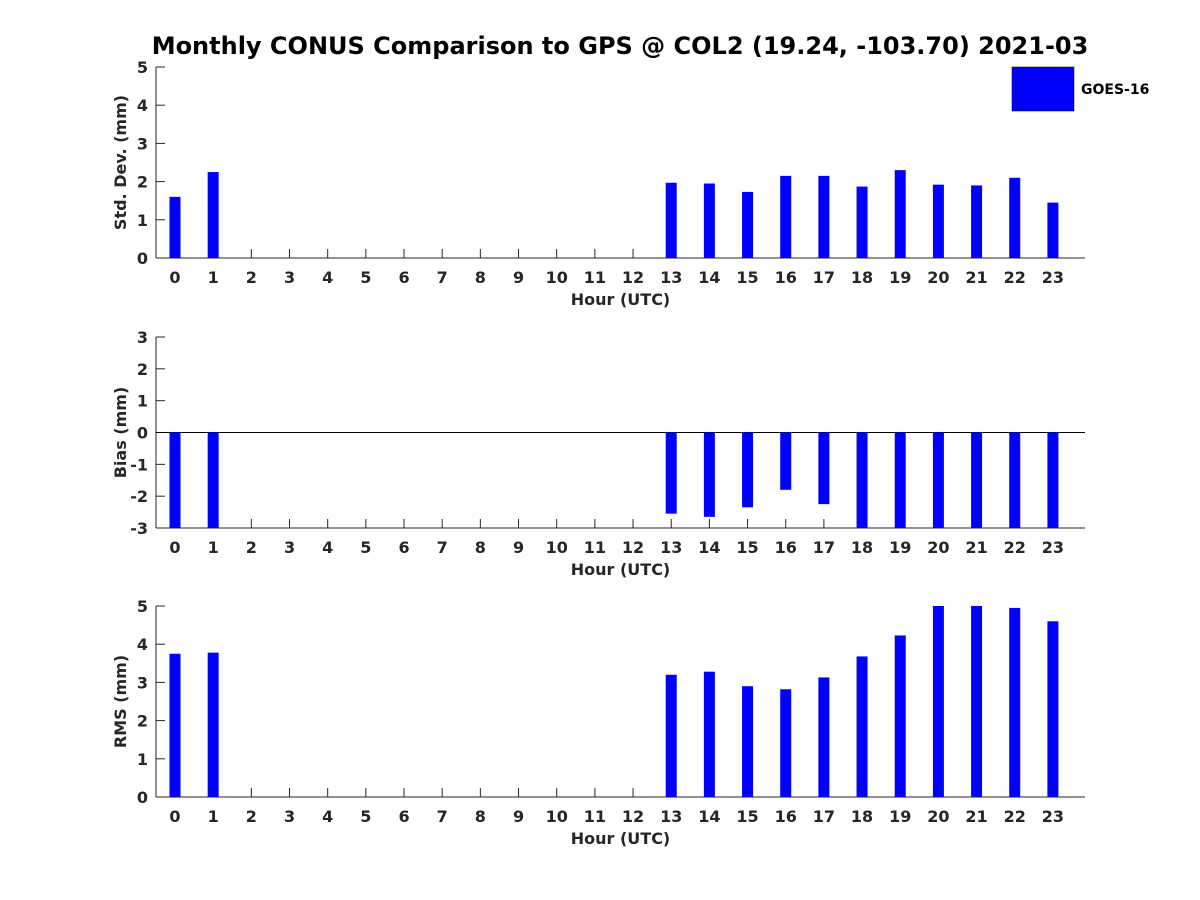  Describe the element at coordinates (595, 547) in the screenshot. I see `x-tick-label: 11` at that location.